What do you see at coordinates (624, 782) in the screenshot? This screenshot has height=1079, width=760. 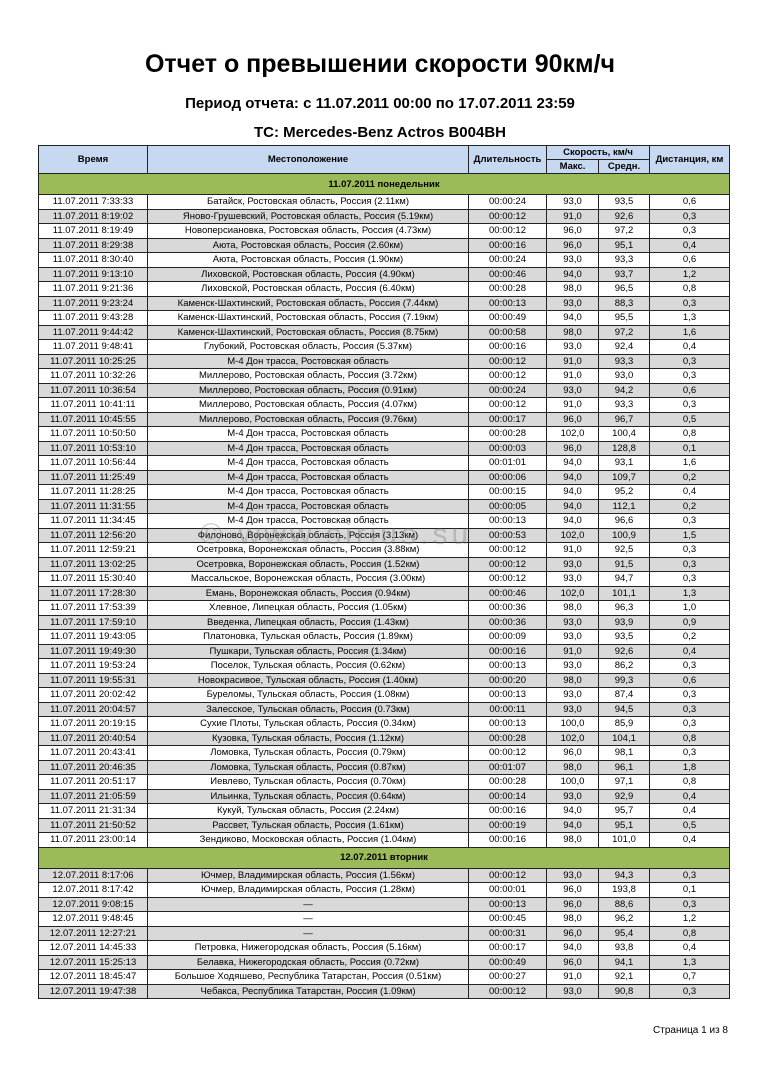 I see `cell-avg-speed: 97,1` at bounding box center [624, 782].